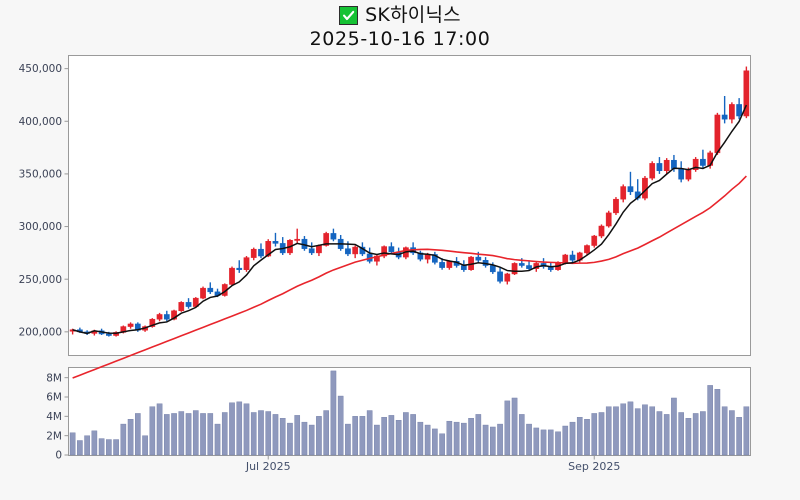  What do you see at coordinates (268, 466) in the screenshot?
I see `x-tick-label: Jul 2025` at bounding box center [268, 466].